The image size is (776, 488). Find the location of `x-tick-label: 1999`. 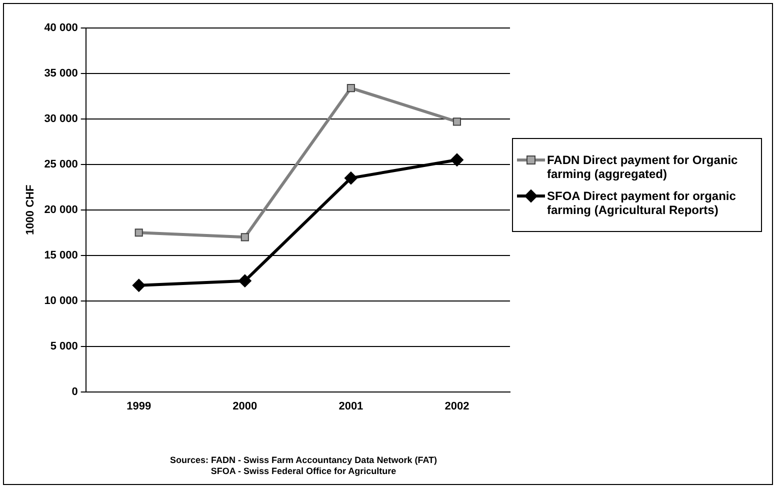

x-tick-label: 1999 is located at coordinates (139, 406).